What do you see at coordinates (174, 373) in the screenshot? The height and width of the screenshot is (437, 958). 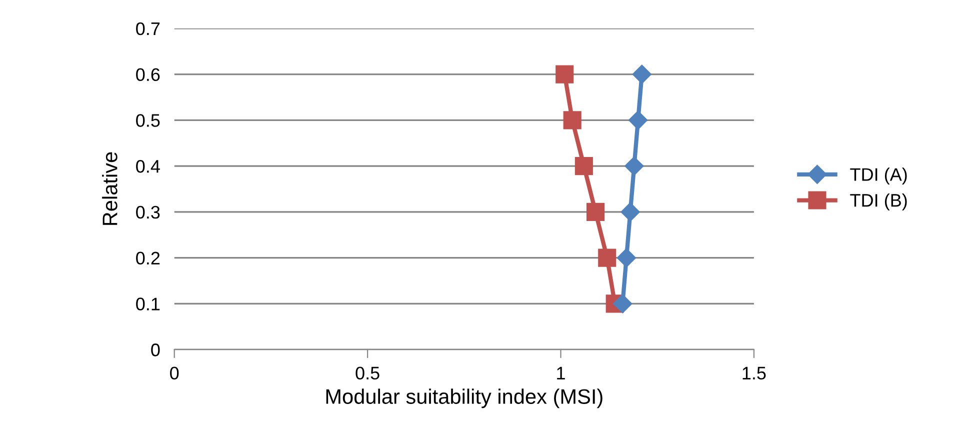 I see `x-tick-label: 0` at bounding box center [174, 373].